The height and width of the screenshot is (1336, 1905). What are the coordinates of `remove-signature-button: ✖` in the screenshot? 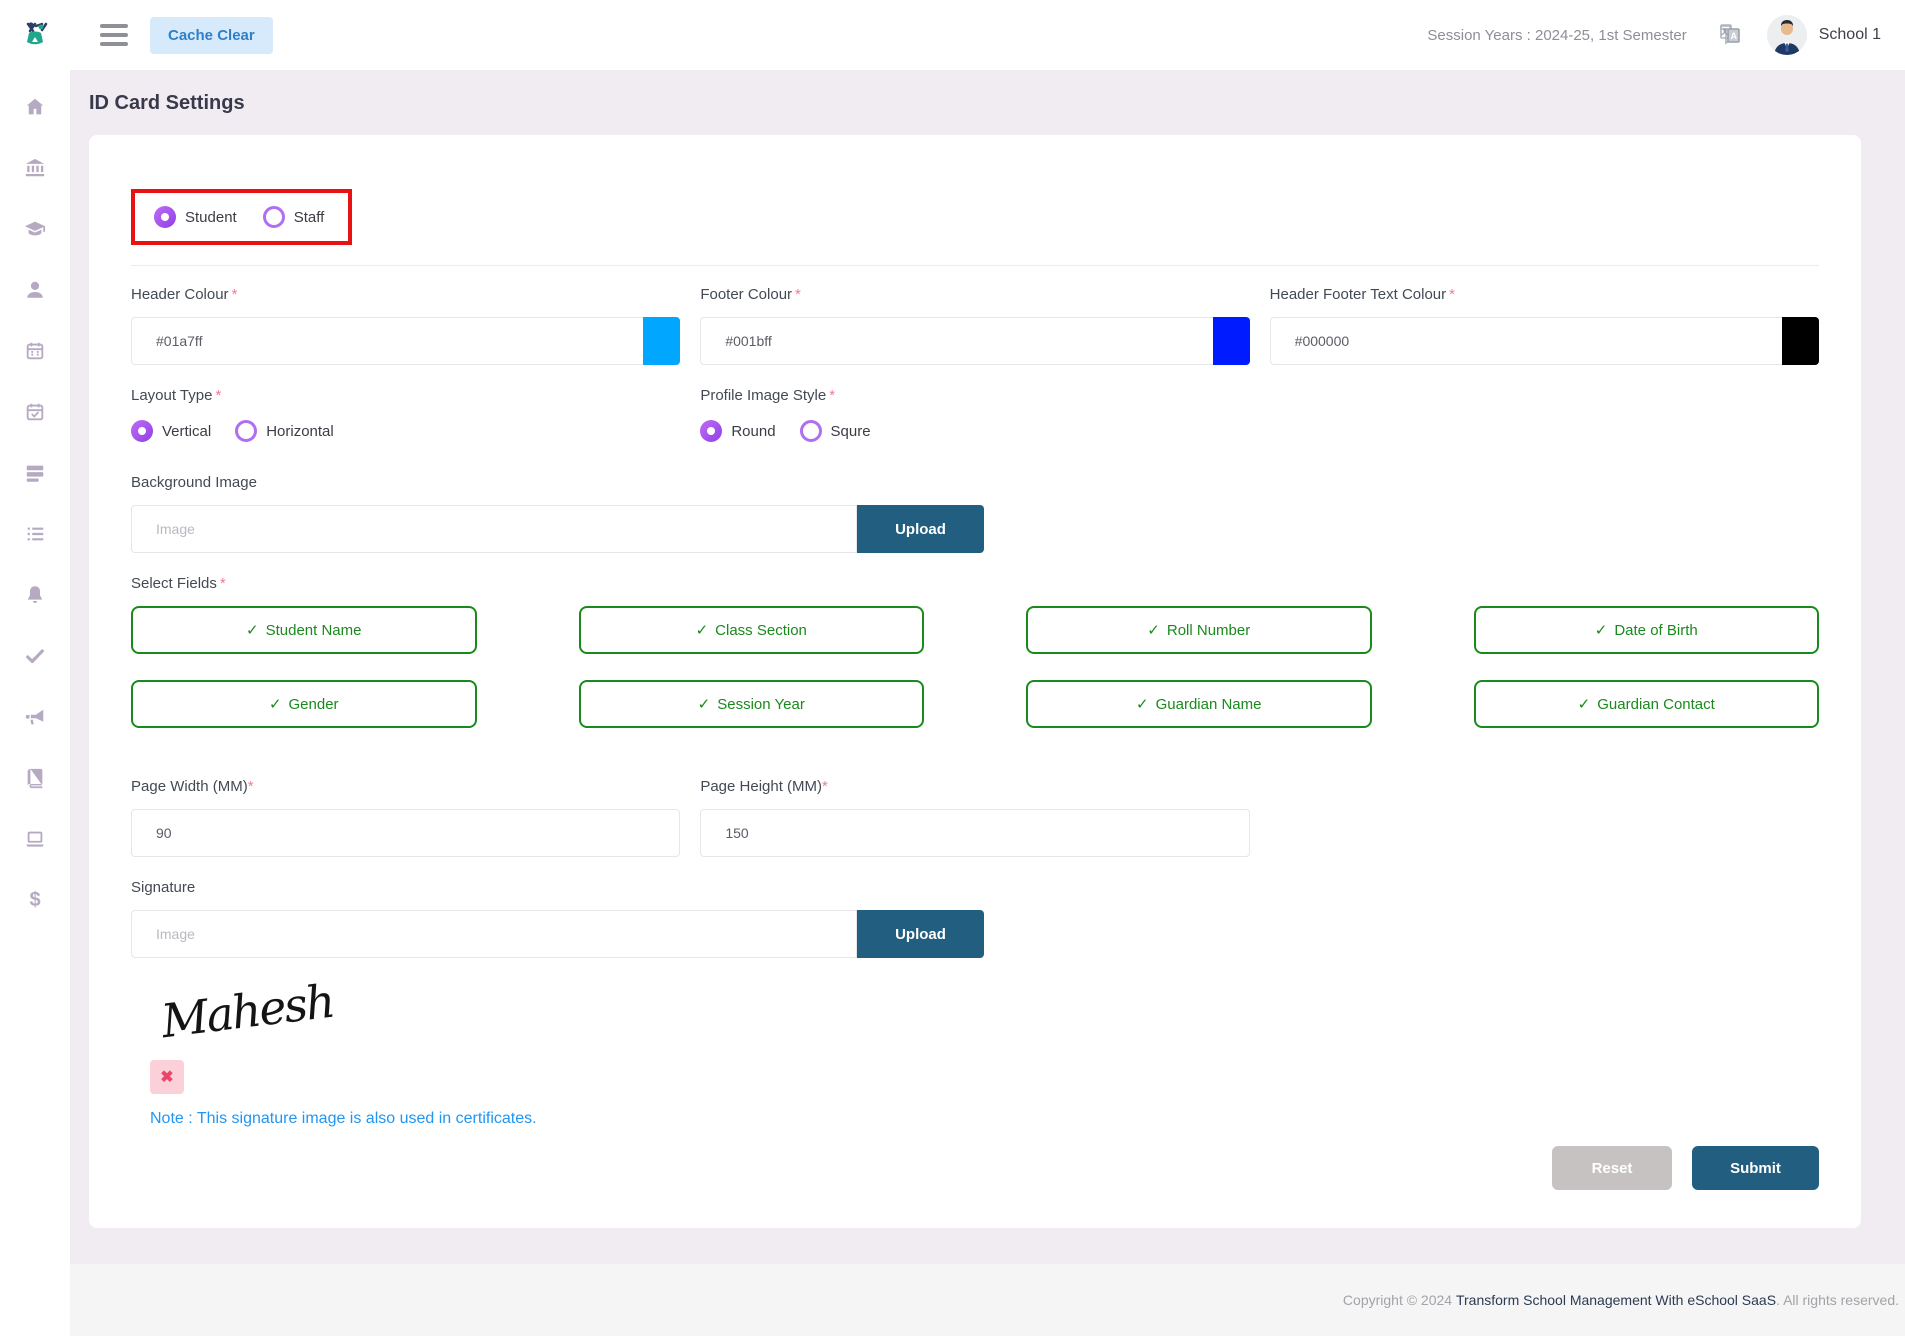 It's located at (167, 1077).